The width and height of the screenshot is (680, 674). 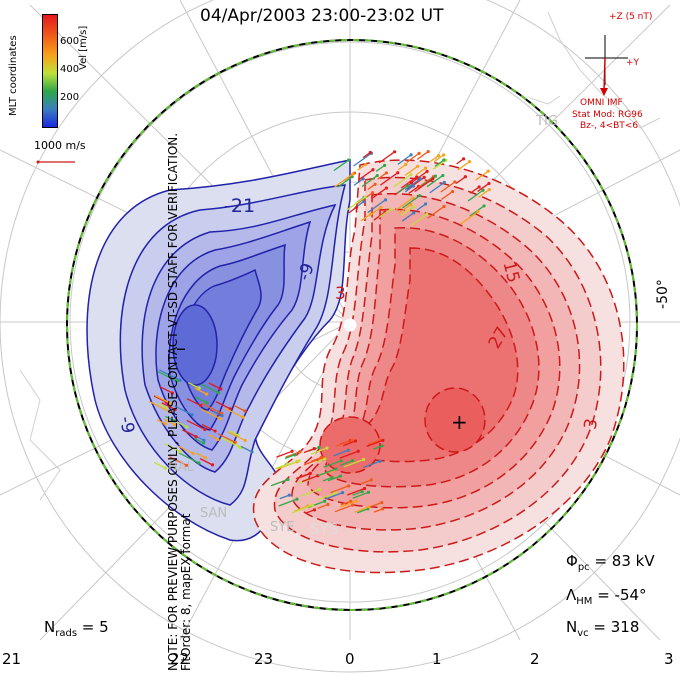 I want to click on colorbar-unit: Vel [m/s], so click(x=83, y=47).